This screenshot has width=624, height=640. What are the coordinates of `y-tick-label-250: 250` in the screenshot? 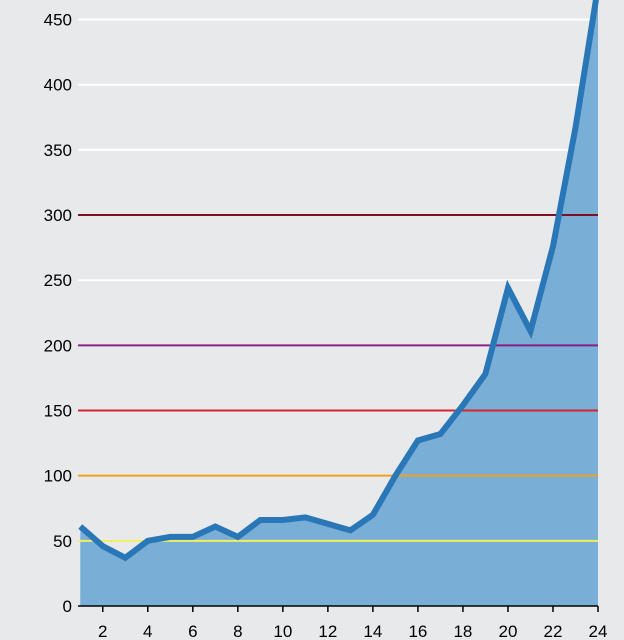 It's located at (58, 280).